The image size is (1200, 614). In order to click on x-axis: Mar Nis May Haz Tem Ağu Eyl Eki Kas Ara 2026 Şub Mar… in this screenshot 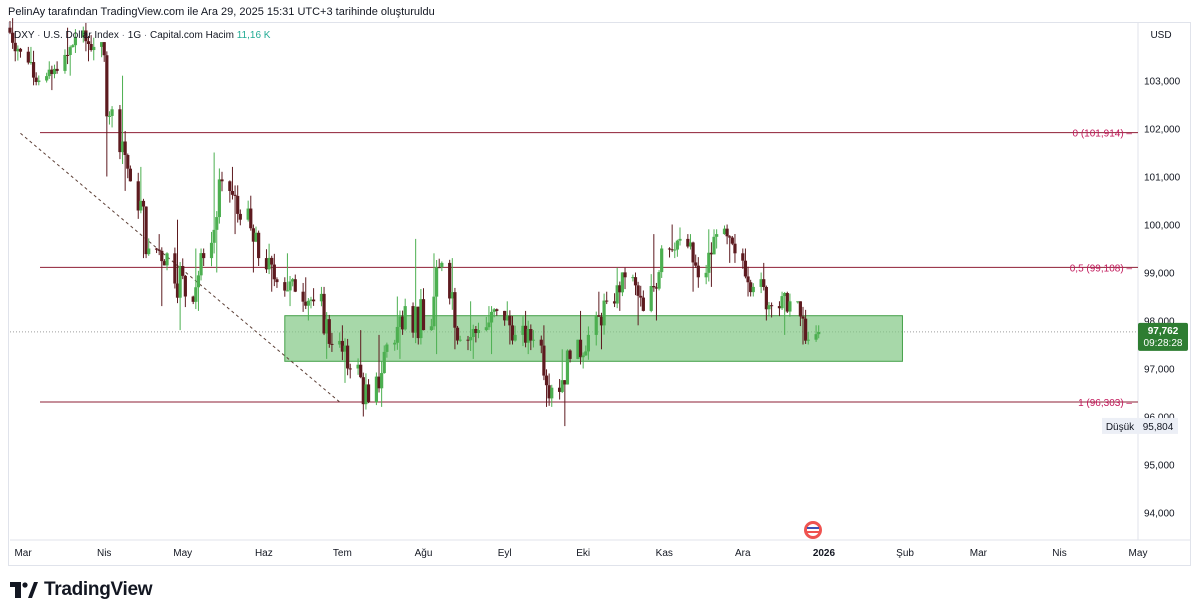, I will do `click(580, 553)`.